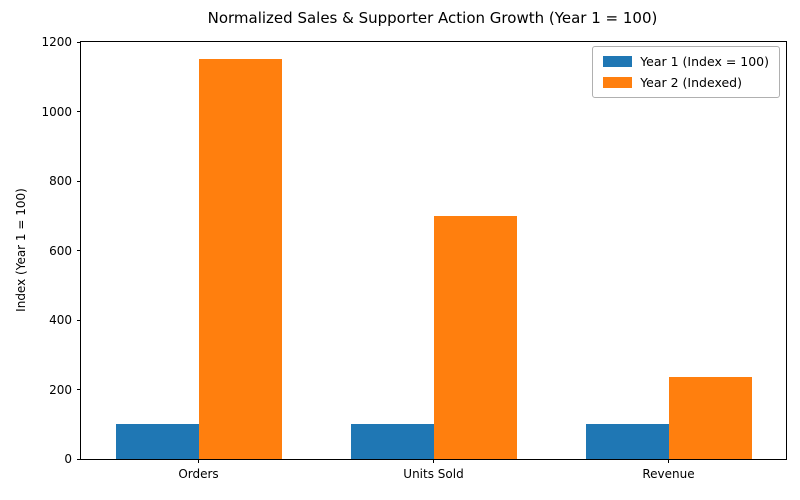  What do you see at coordinates (60, 250) in the screenshot?
I see `y-tick-label: 600` at bounding box center [60, 250].